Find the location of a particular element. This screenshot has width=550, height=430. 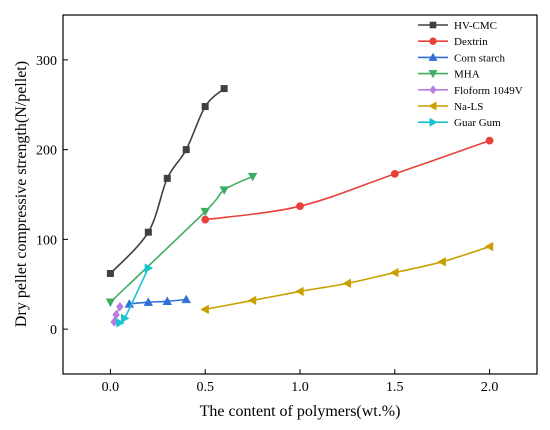

legend-item: Na-LS is located at coordinates (450, 107).